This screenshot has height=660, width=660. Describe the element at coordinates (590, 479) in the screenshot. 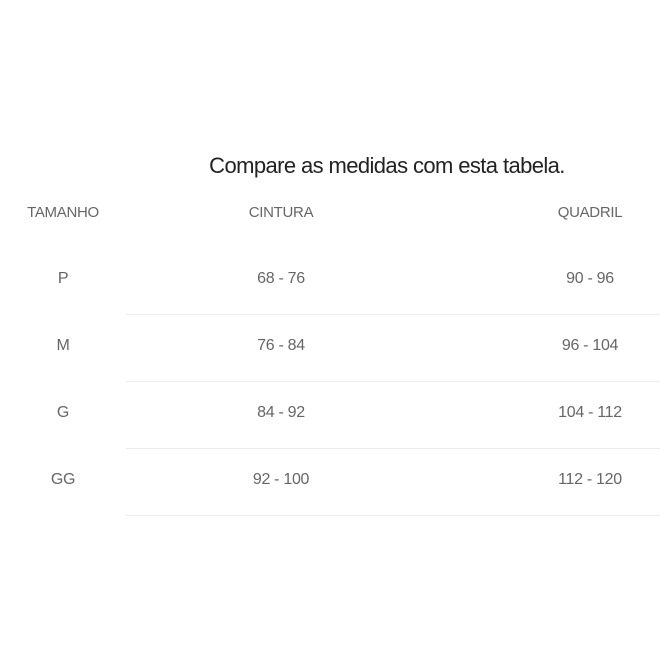

I see `hip-cell: 112 - 120` at that location.